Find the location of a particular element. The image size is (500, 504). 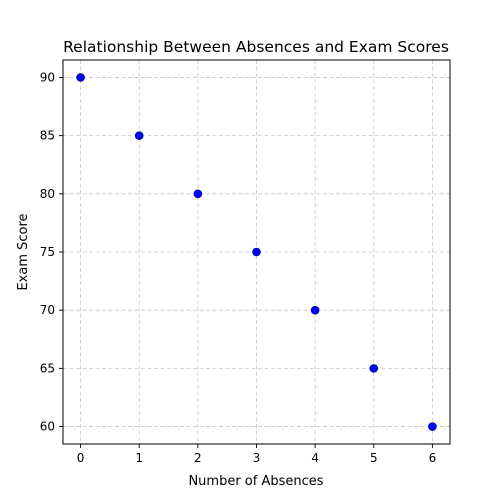

x-tick-label: 1 is located at coordinates (139, 458).